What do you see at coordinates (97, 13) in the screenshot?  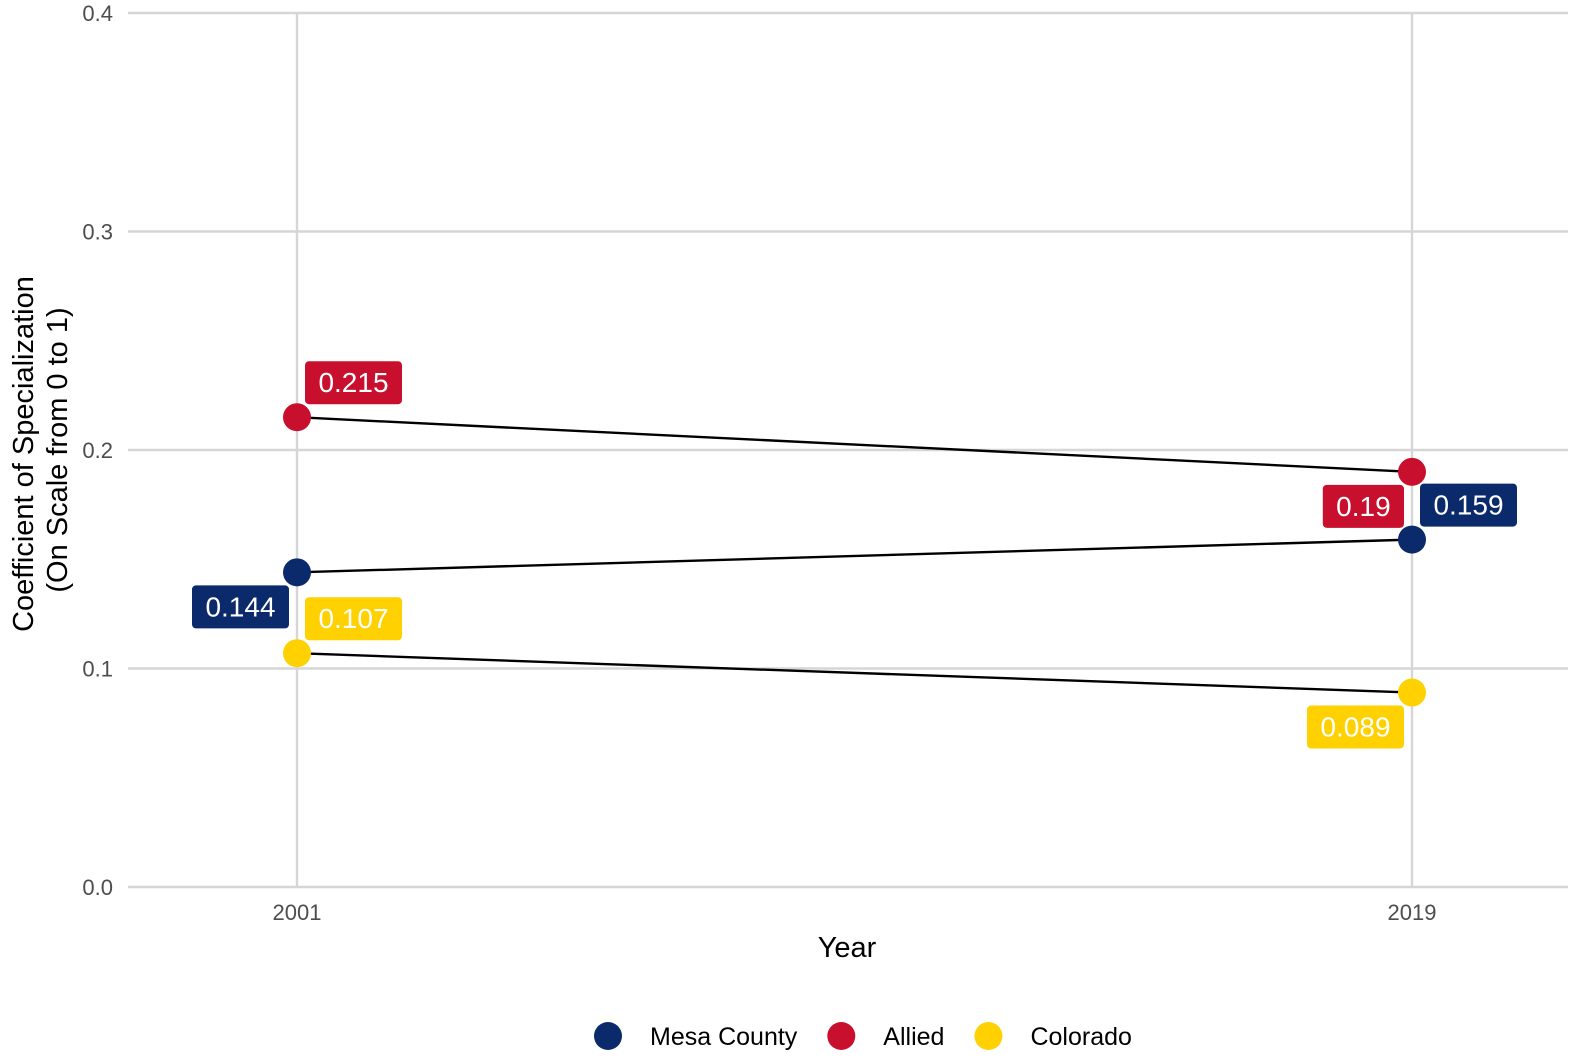 I see `y-tick-label: 0.4` at bounding box center [97, 13].